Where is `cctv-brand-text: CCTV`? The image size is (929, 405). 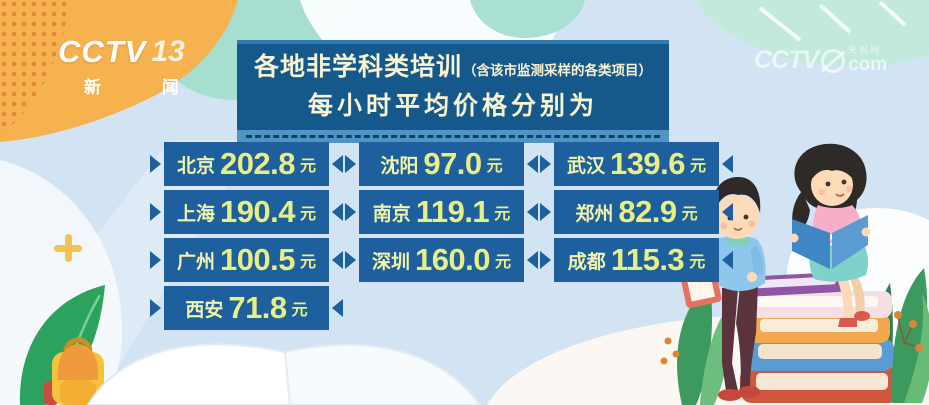 cctv-brand-text: CCTV is located at coordinates (102, 51).